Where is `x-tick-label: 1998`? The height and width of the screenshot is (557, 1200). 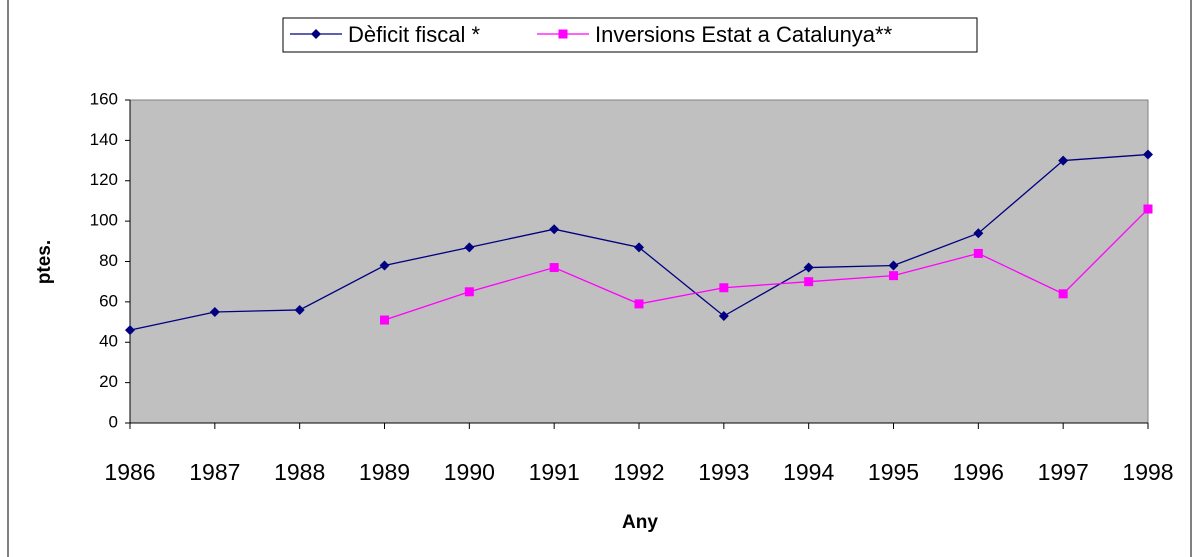 x-tick-label: 1998 is located at coordinates (1147, 472).